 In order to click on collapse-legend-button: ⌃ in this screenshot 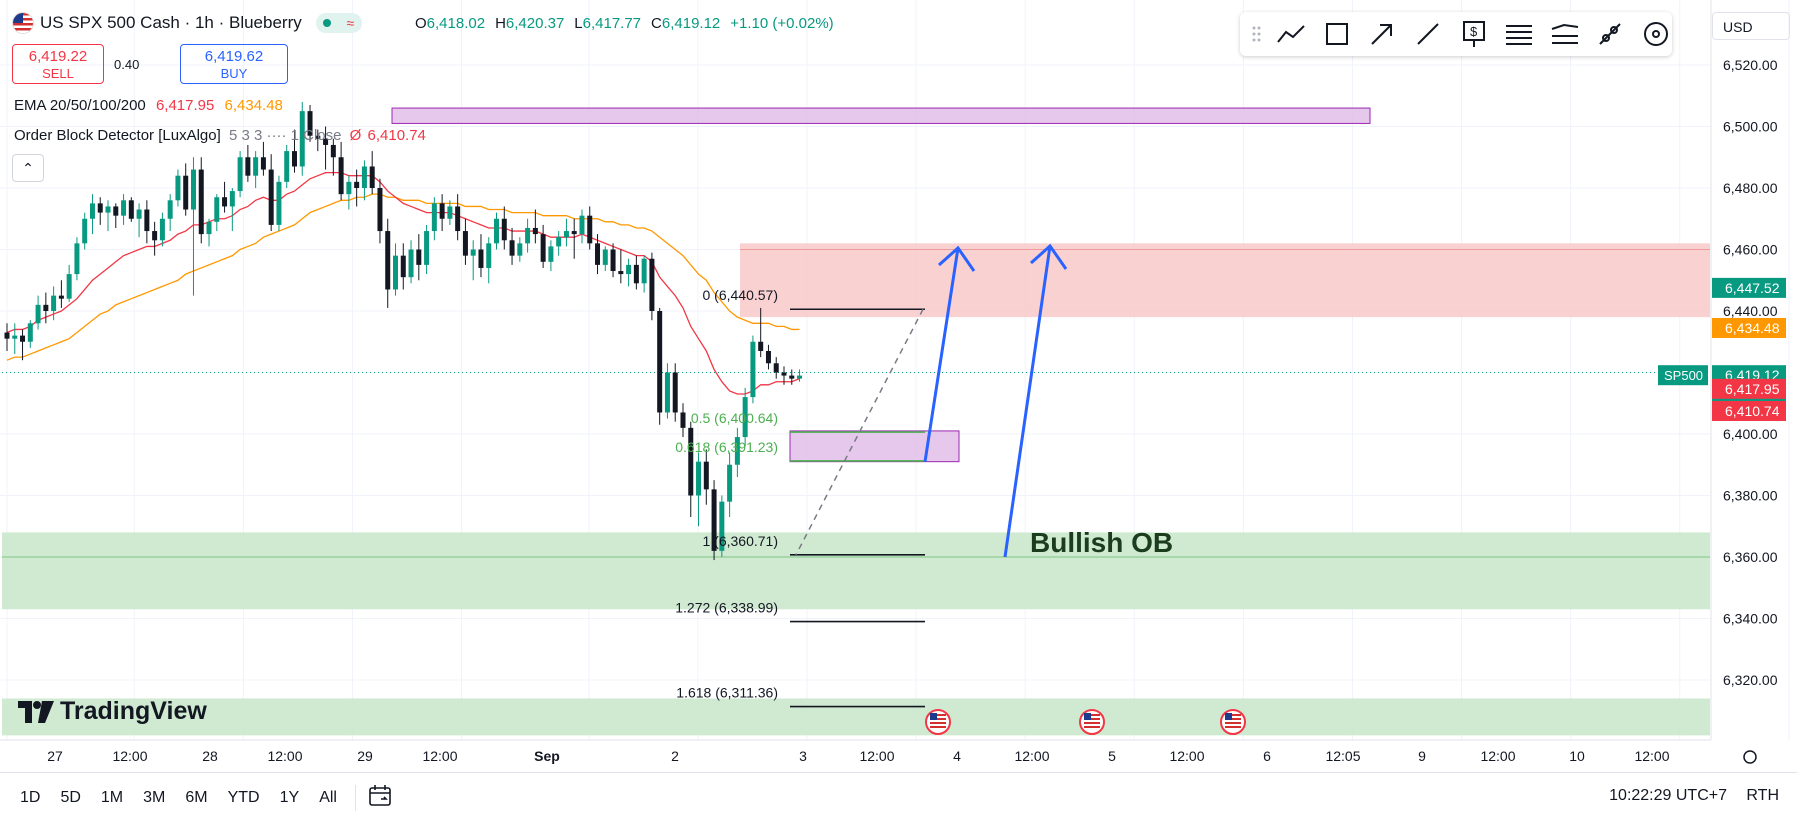, I will do `click(28, 168)`.